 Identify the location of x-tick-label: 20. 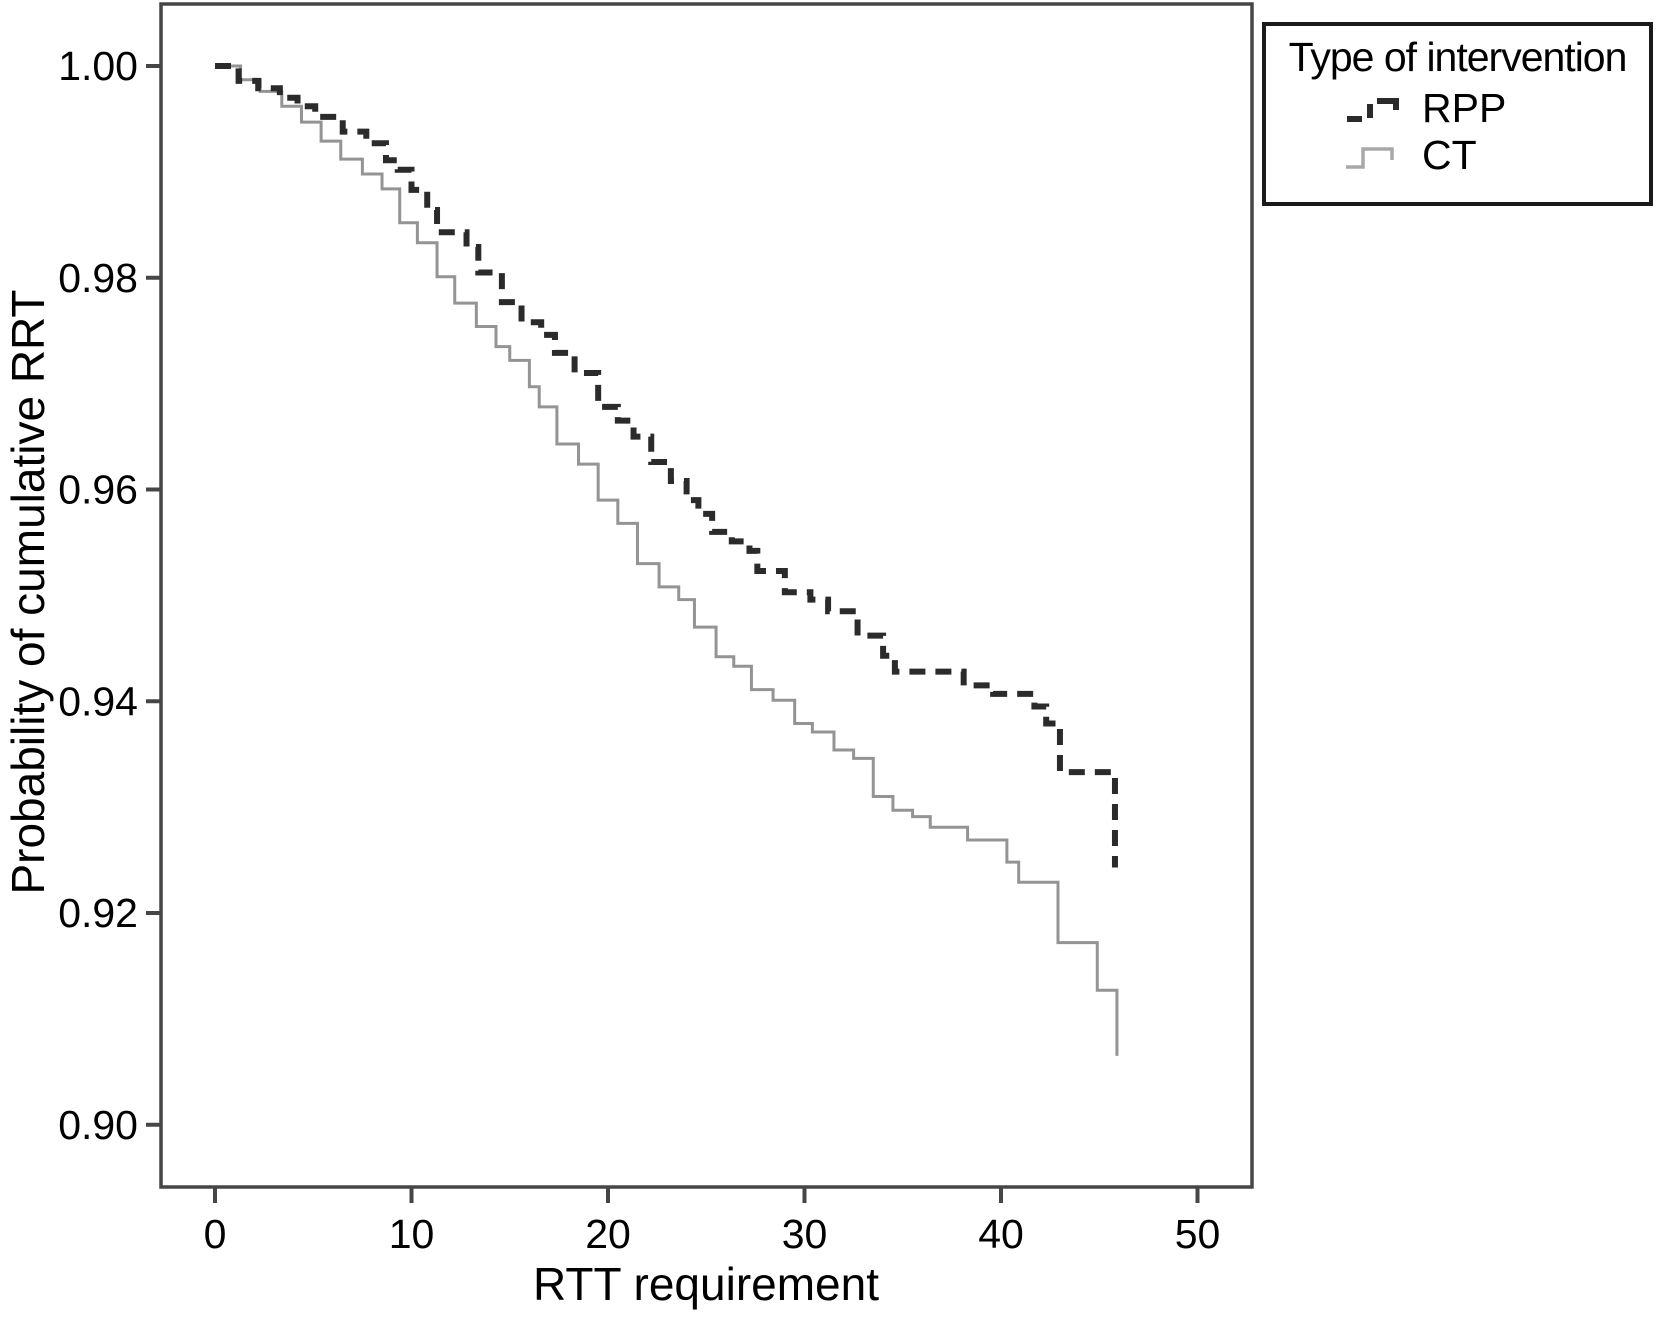
(608, 1234).